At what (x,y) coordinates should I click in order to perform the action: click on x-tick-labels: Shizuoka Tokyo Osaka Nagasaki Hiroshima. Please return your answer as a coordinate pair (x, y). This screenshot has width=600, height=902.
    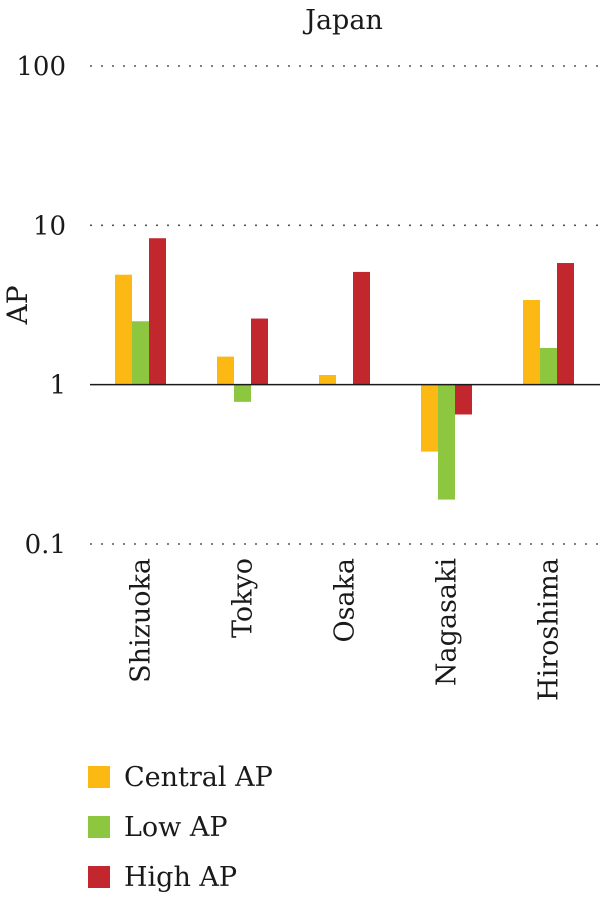
    Looking at the image, I should click on (345, 629).